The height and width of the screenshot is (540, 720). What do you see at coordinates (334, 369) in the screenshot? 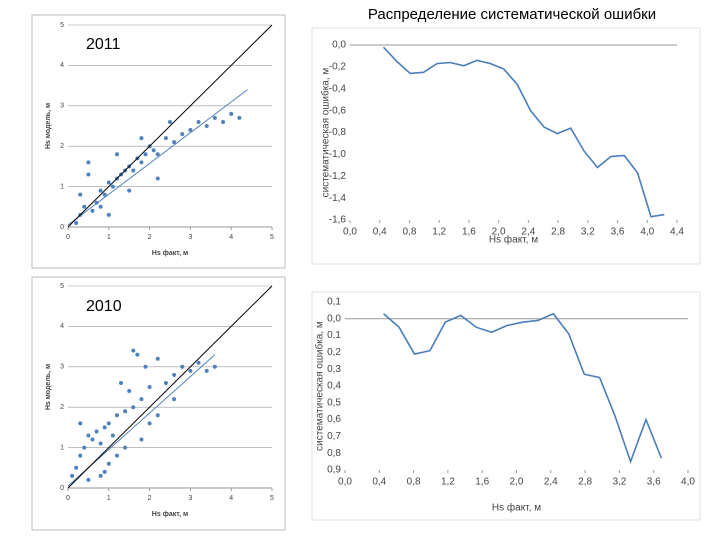
I see `y-tick-label: 0,3` at bounding box center [334, 369].